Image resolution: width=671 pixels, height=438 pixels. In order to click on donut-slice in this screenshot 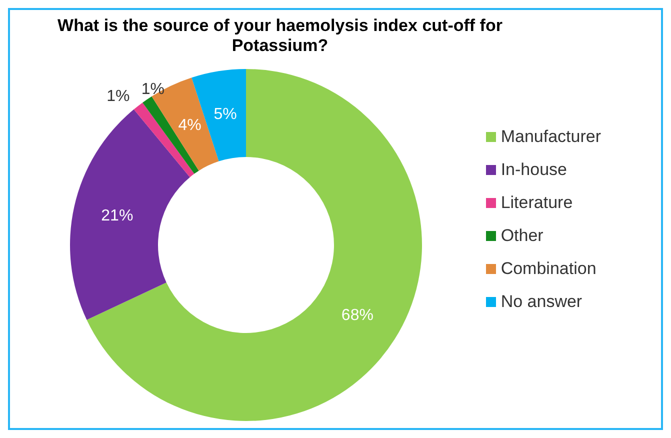, I will do `click(170, 135)`.